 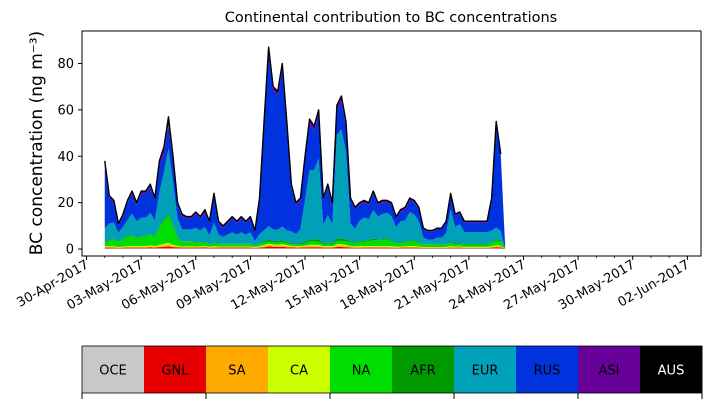 I want to click on region-color-legend: OCE GNL SA CA NA AFR EUR RUS ASI AUS, so click(x=392, y=372).